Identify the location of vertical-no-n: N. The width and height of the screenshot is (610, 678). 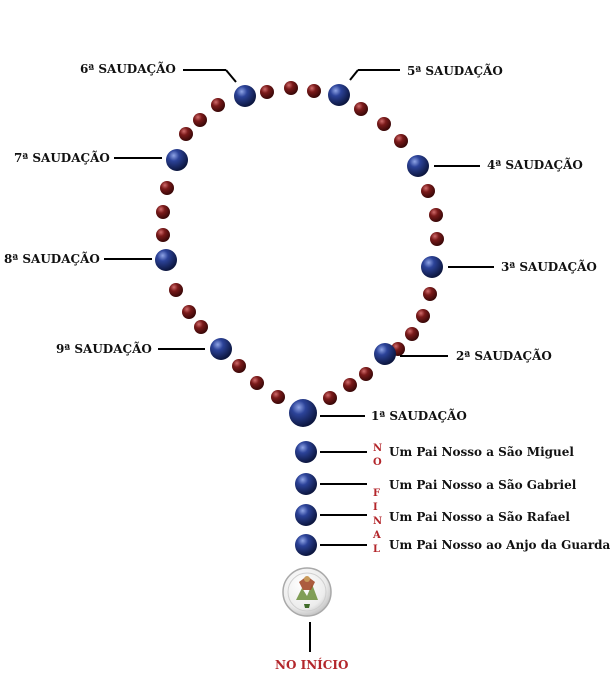
(377, 448).